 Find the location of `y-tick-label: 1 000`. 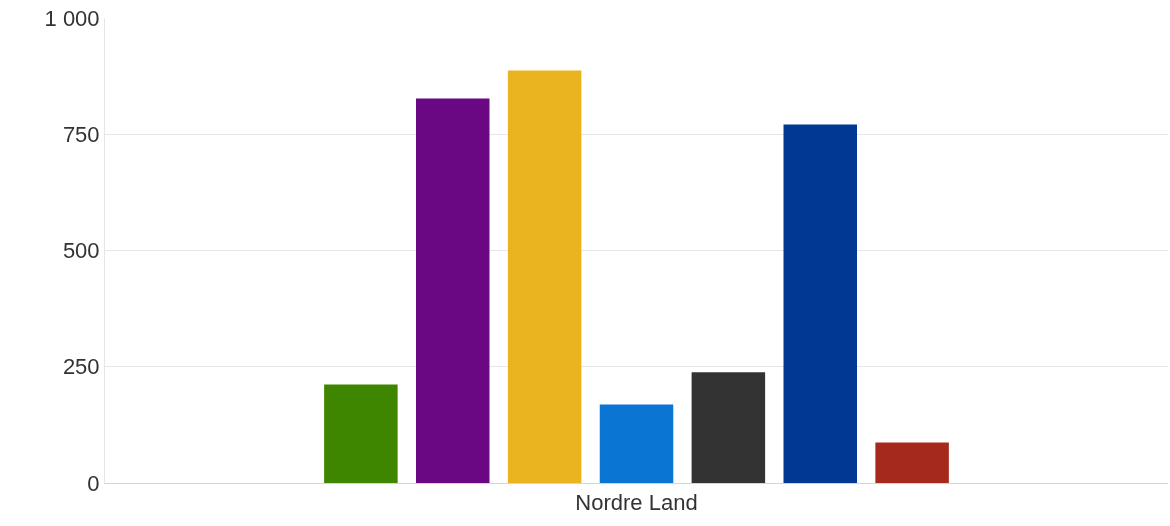

y-tick-label: 1 000 is located at coordinates (72, 18).